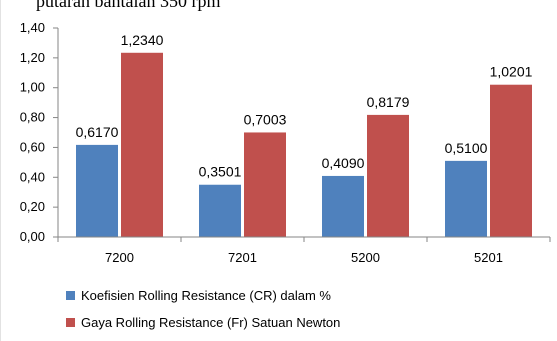  What do you see at coordinates (488, 257) in the screenshot?
I see `x-tick-label: 5201` at bounding box center [488, 257].